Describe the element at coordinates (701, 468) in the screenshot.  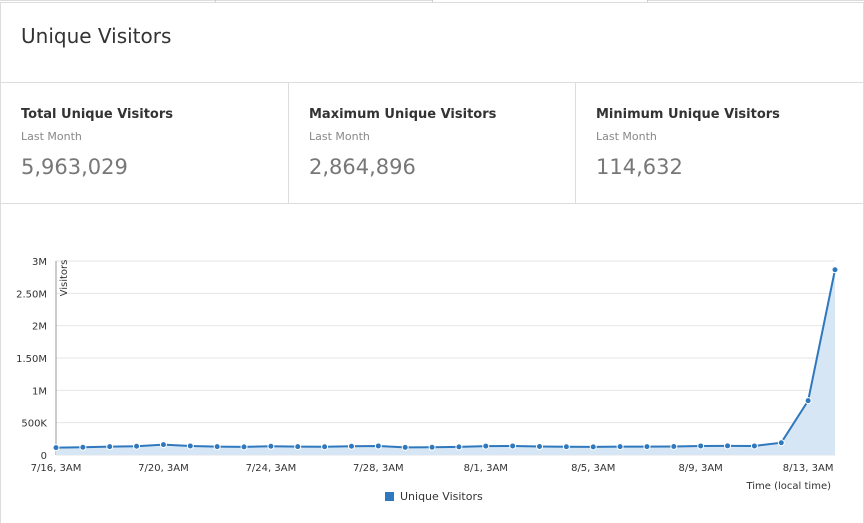
I see `x-tick-label: 8/9, 3AM` at that location.